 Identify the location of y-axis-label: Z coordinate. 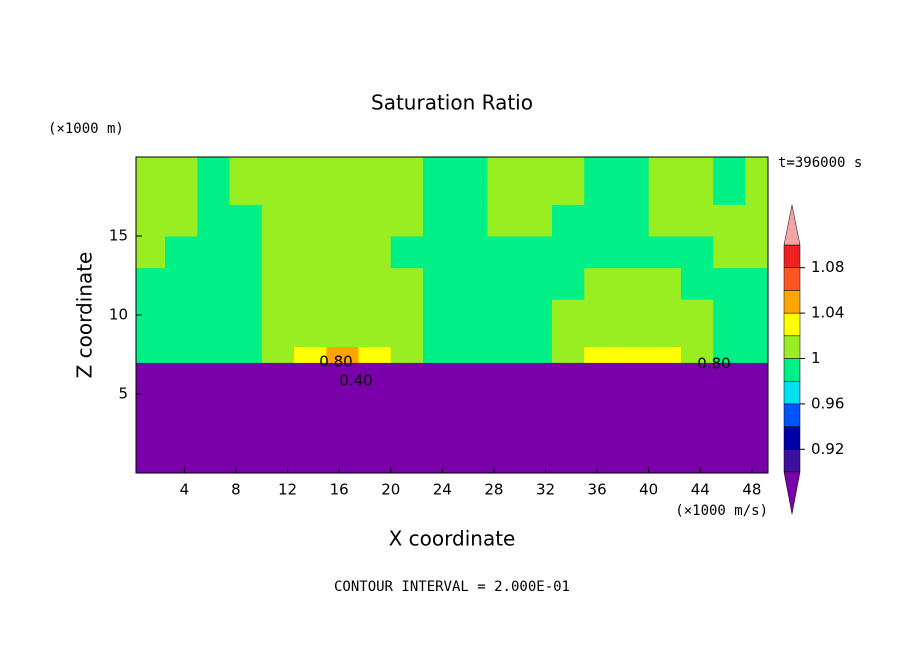
(85, 315).